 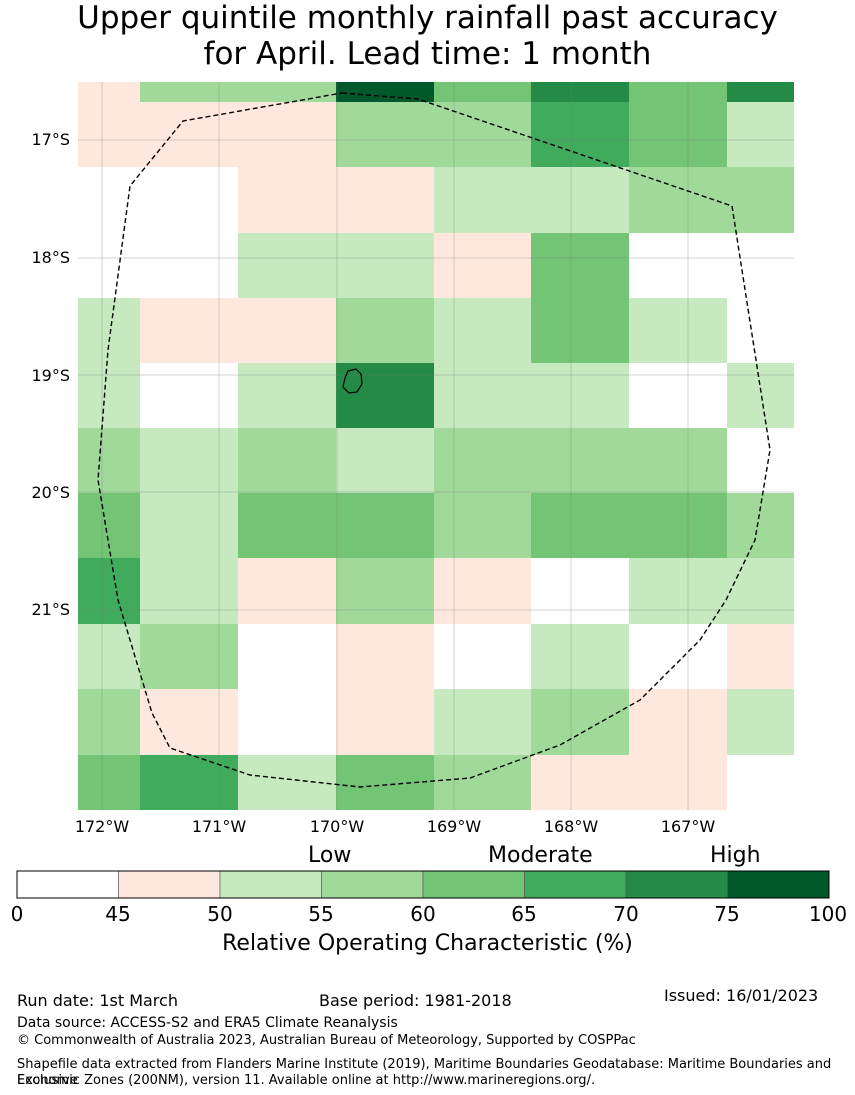 What do you see at coordinates (523, 914) in the screenshot?
I see `colorbar-tick: 65` at bounding box center [523, 914].